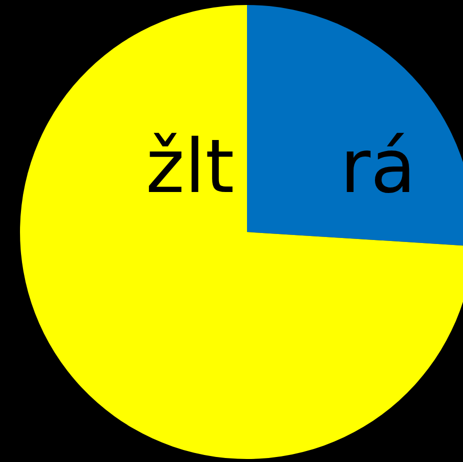  What do you see at coordinates (378, 167) in the screenshot?
I see `slice-label: rá` at bounding box center [378, 167].